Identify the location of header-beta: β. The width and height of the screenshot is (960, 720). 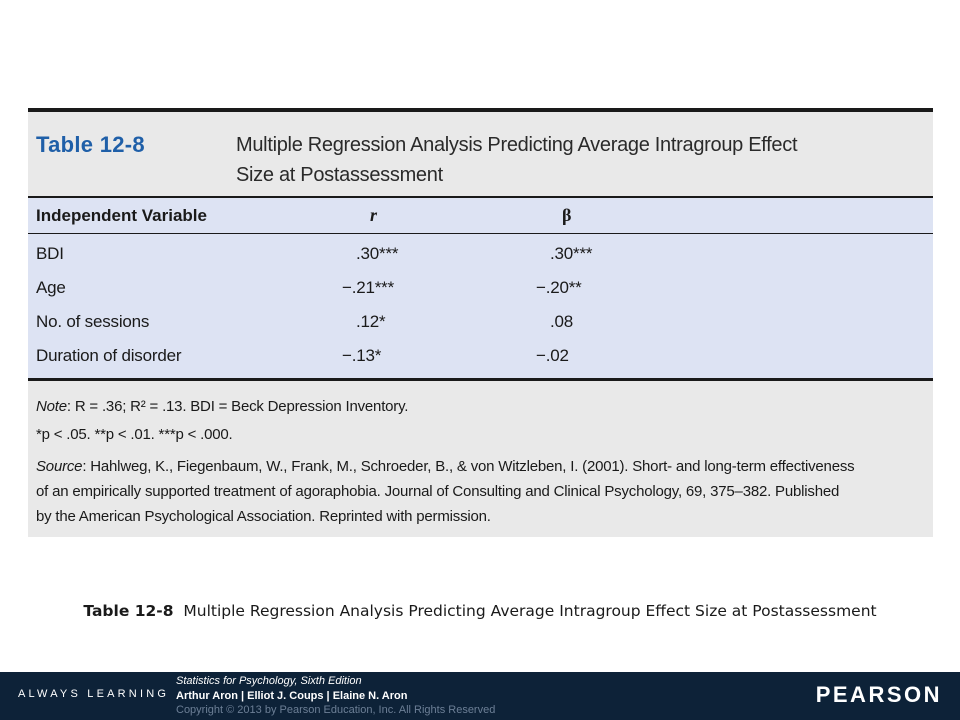
(567, 215).